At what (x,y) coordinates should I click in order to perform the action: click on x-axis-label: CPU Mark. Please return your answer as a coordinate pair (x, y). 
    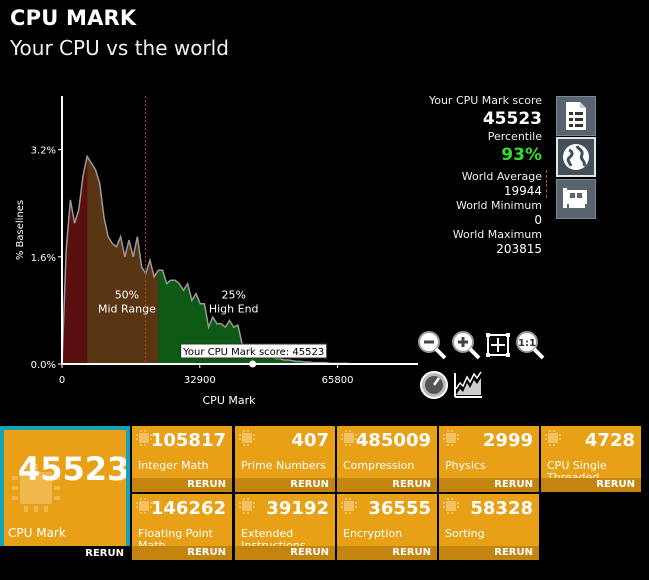
    Looking at the image, I should click on (230, 400).